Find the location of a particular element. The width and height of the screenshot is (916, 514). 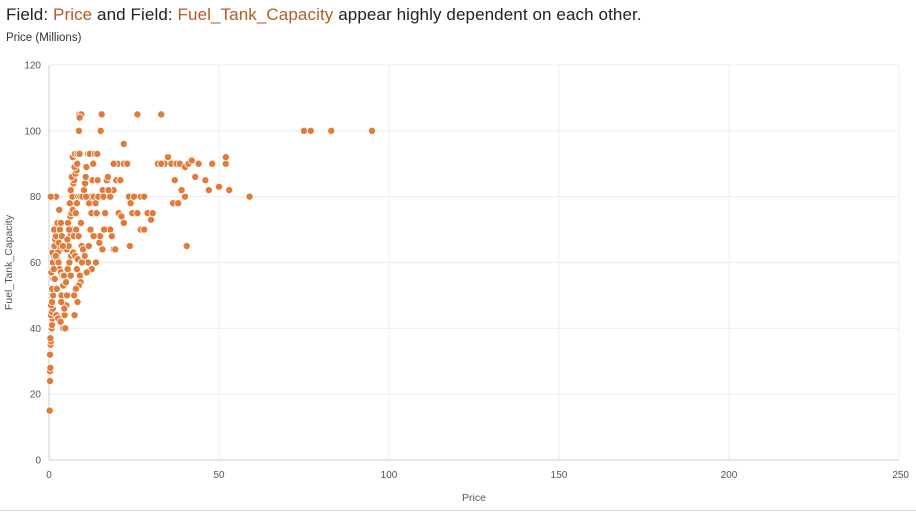

headline-field-fuel: Fuel_Tank_Capacity is located at coordinates (255, 14).